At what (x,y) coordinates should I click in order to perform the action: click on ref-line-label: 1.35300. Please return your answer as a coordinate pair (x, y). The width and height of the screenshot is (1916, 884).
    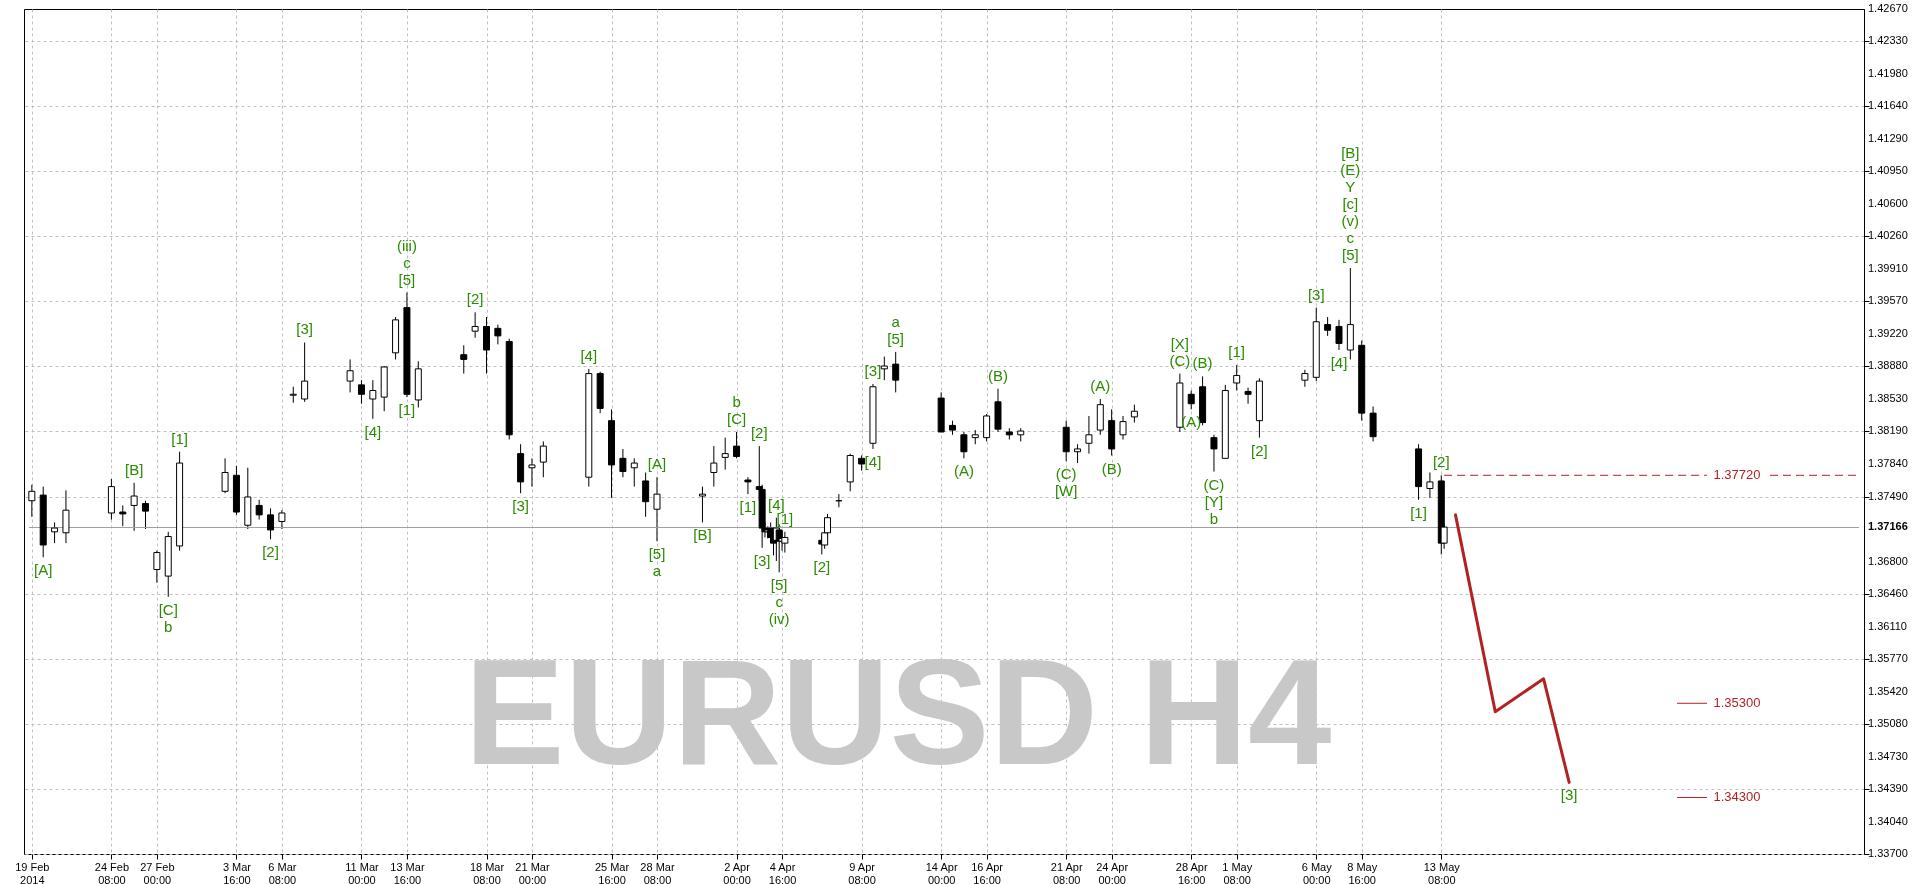
    Looking at the image, I should click on (1737, 703).